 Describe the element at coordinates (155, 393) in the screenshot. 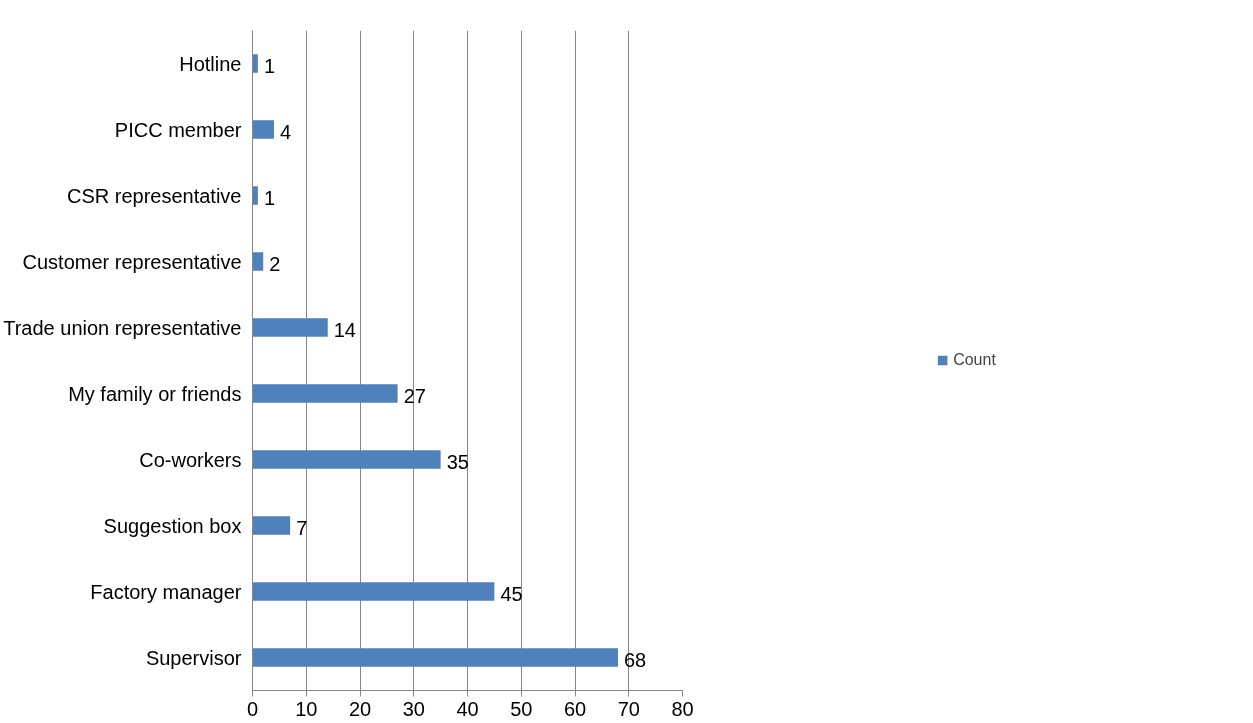

I see `y-tick-label: My family or friends` at that location.